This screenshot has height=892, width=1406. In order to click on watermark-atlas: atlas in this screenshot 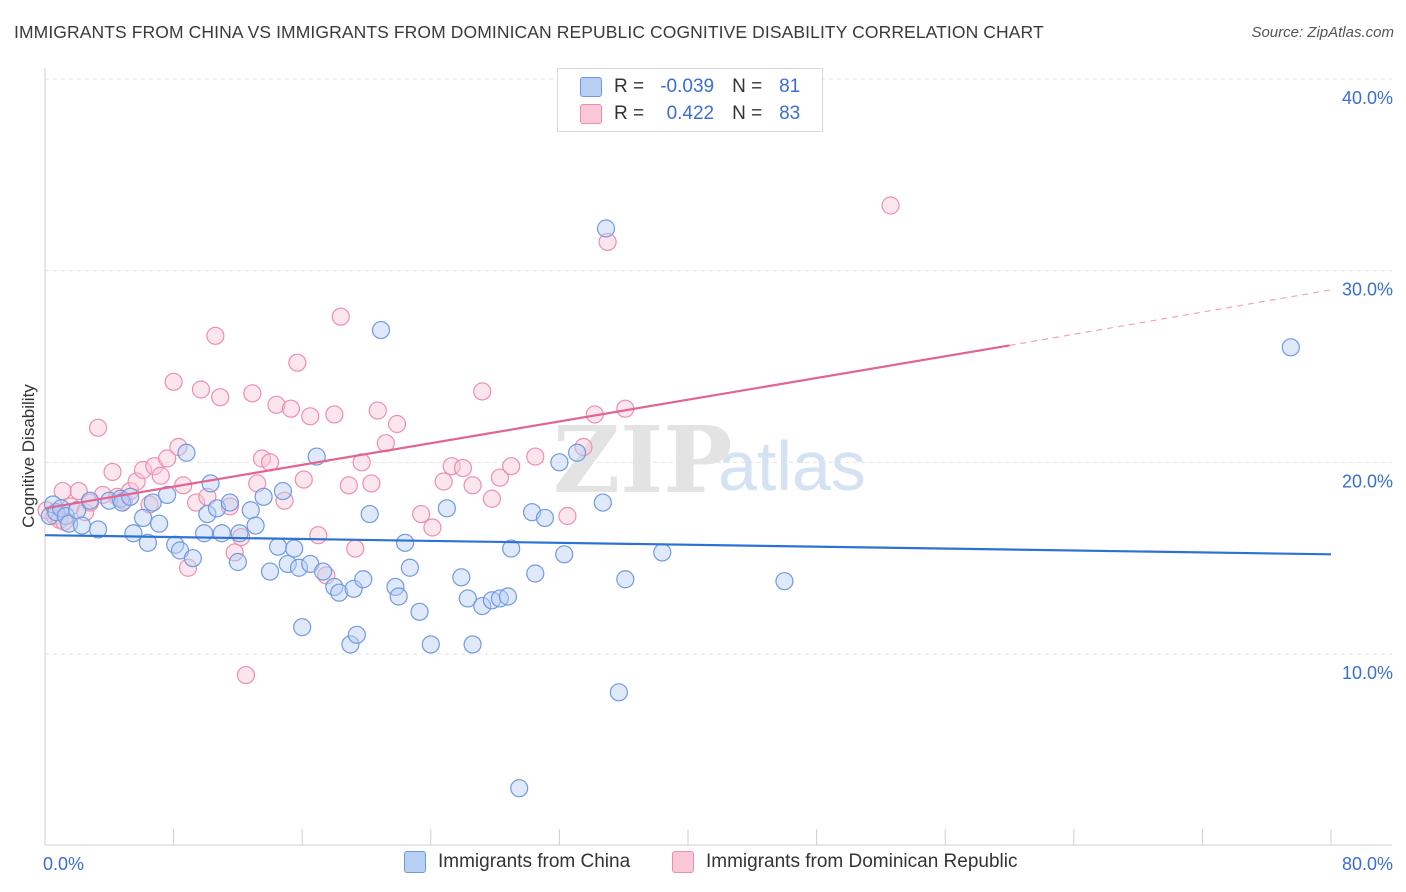, I will do `click(792, 466)`.